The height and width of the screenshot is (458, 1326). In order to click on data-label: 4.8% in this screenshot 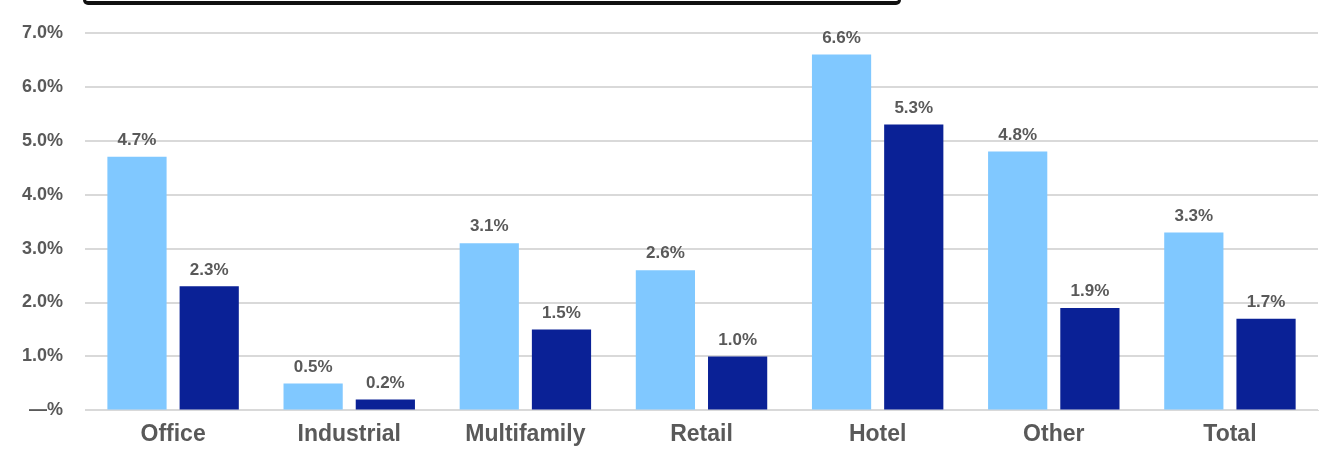, I will do `click(1018, 134)`.